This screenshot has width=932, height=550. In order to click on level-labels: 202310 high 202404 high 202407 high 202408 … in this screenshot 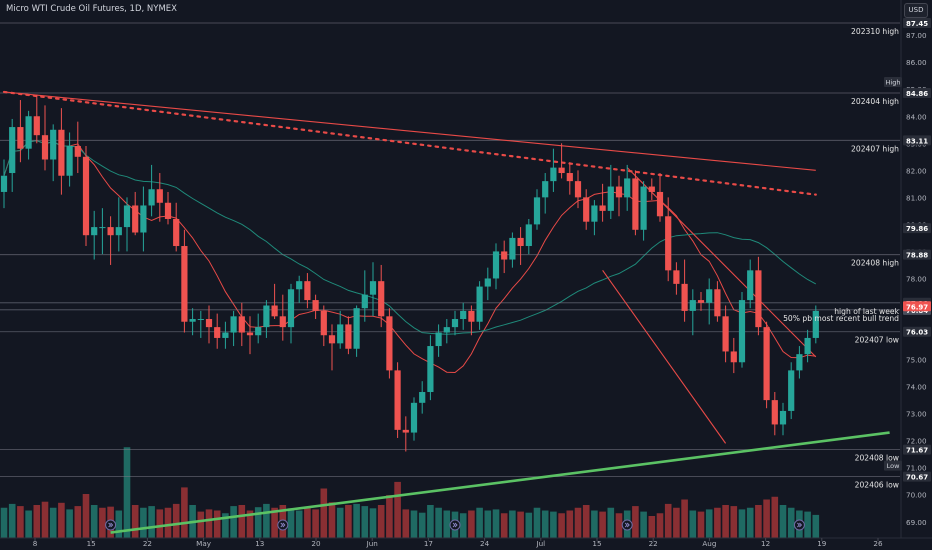, I will do `click(841, 258)`.